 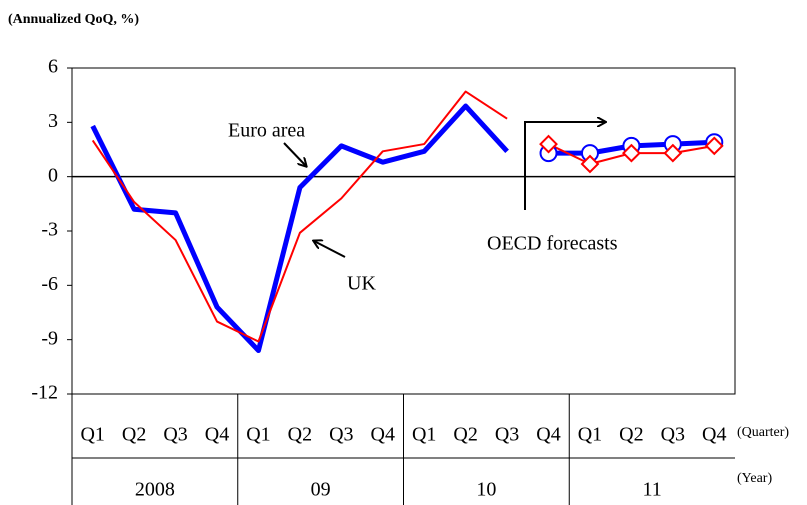 I want to click on series-label: UK, so click(x=361, y=284).